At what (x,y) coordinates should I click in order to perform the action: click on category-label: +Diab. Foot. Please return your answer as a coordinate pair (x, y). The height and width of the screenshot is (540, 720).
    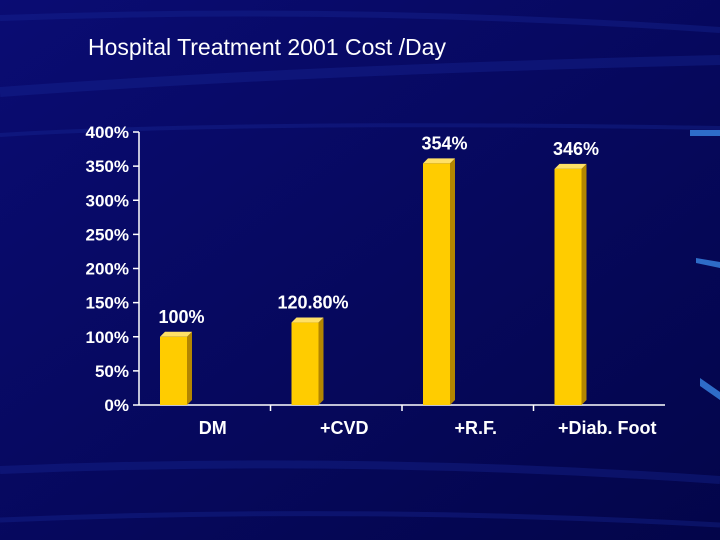
    Looking at the image, I should click on (607, 428).